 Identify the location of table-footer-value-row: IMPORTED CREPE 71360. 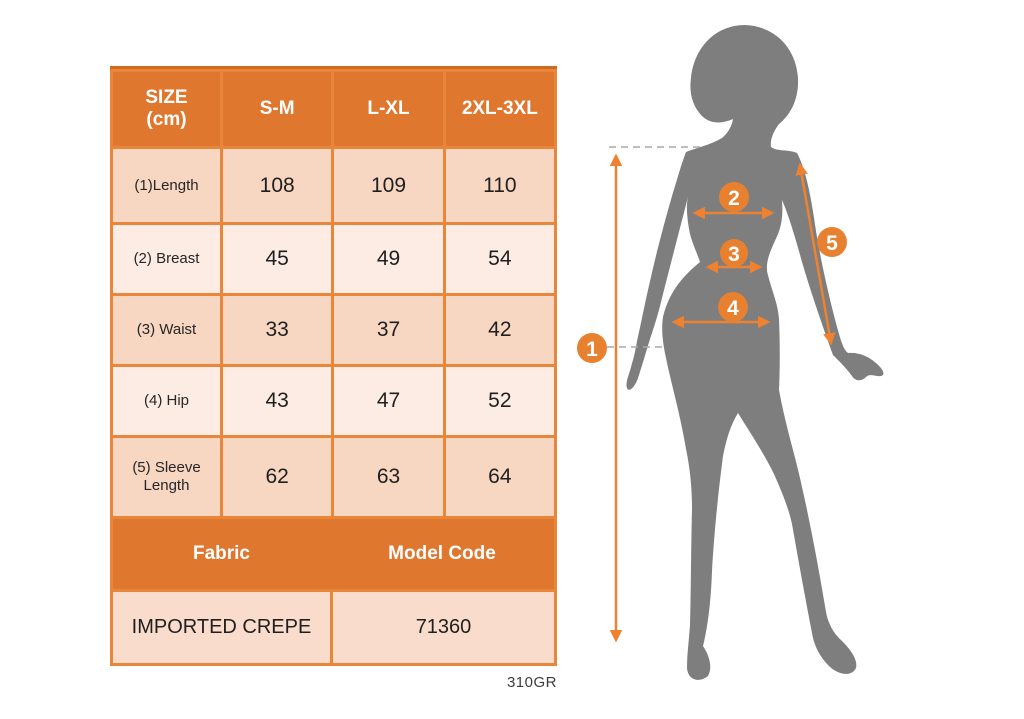
(333, 627).